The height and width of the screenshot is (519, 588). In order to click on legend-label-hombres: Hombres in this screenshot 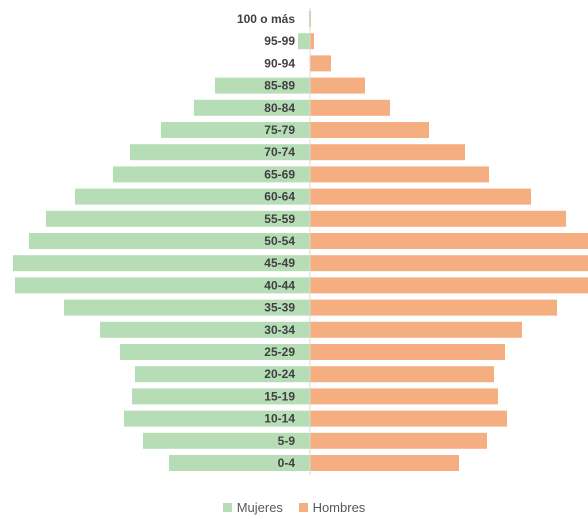, I will do `click(339, 507)`.